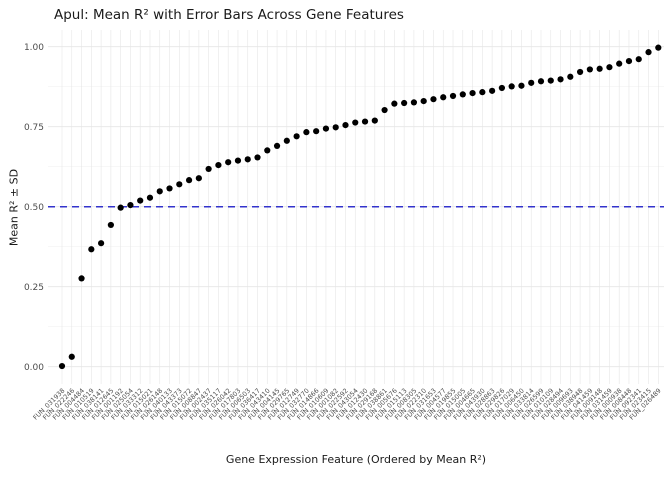 The height and width of the screenshot is (480, 672). Describe the element at coordinates (34, 48) in the screenshot. I see `y-tick-label: 1.00` at that location.